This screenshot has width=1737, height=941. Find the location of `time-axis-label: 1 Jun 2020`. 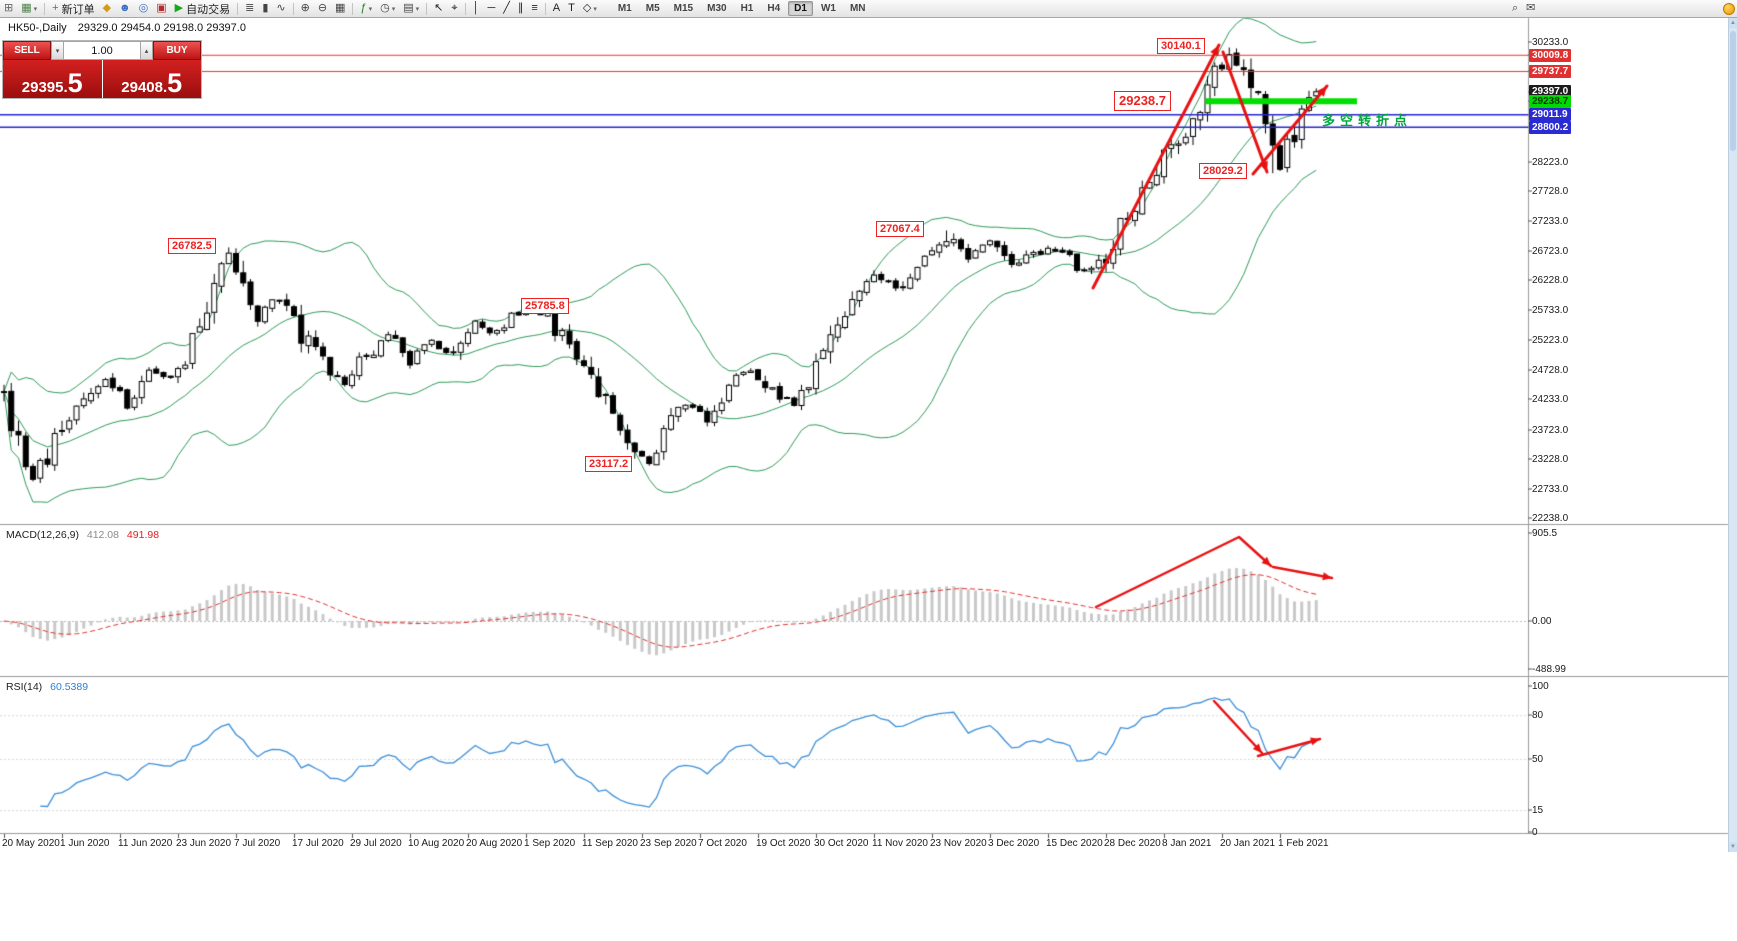

time-axis-label: 1 Jun 2020 is located at coordinates (85, 843).